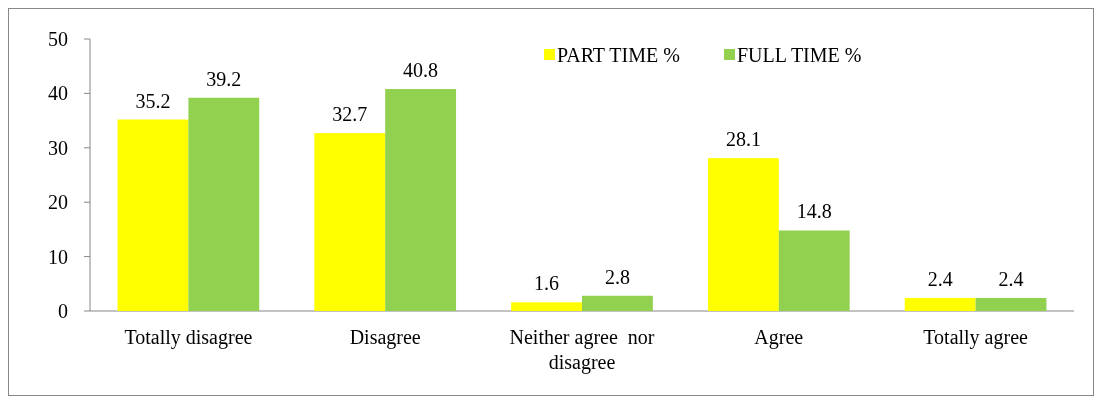 Image resolution: width=1102 pixels, height=404 pixels. Describe the element at coordinates (617, 276) in the screenshot. I see `data-label: 2.8` at that location.